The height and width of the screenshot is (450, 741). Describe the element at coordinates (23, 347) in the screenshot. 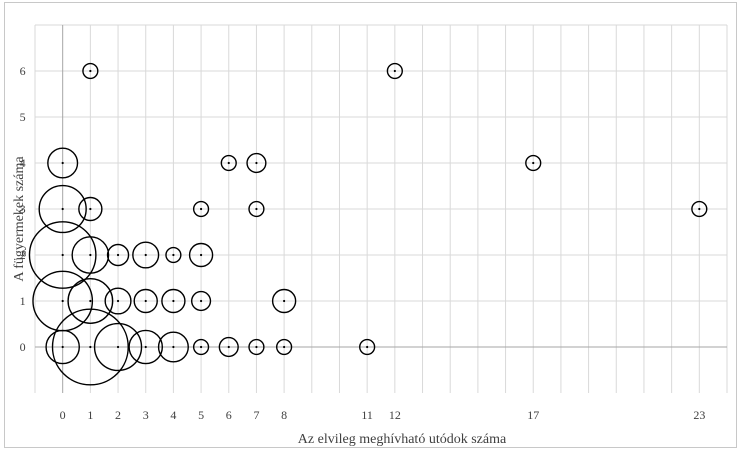

I see `y-tick-label: 0` at that location.